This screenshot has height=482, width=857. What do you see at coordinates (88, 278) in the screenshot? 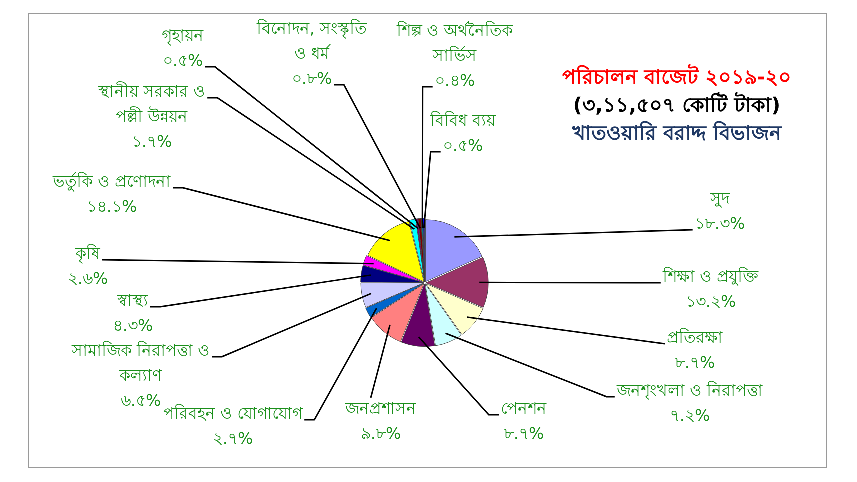
I see `data-label: ২.৬%` at bounding box center [88, 278].